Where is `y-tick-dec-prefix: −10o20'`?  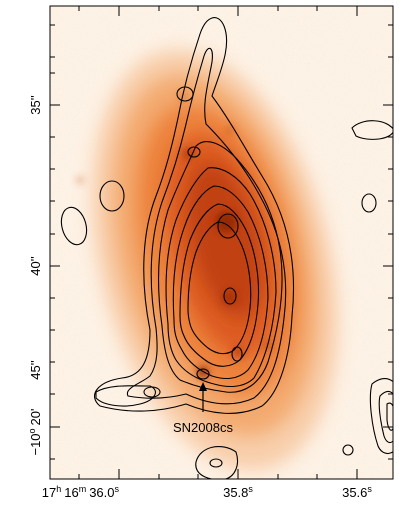
y-tick-dec-prefix: −10o20' is located at coordinates (35, 431).